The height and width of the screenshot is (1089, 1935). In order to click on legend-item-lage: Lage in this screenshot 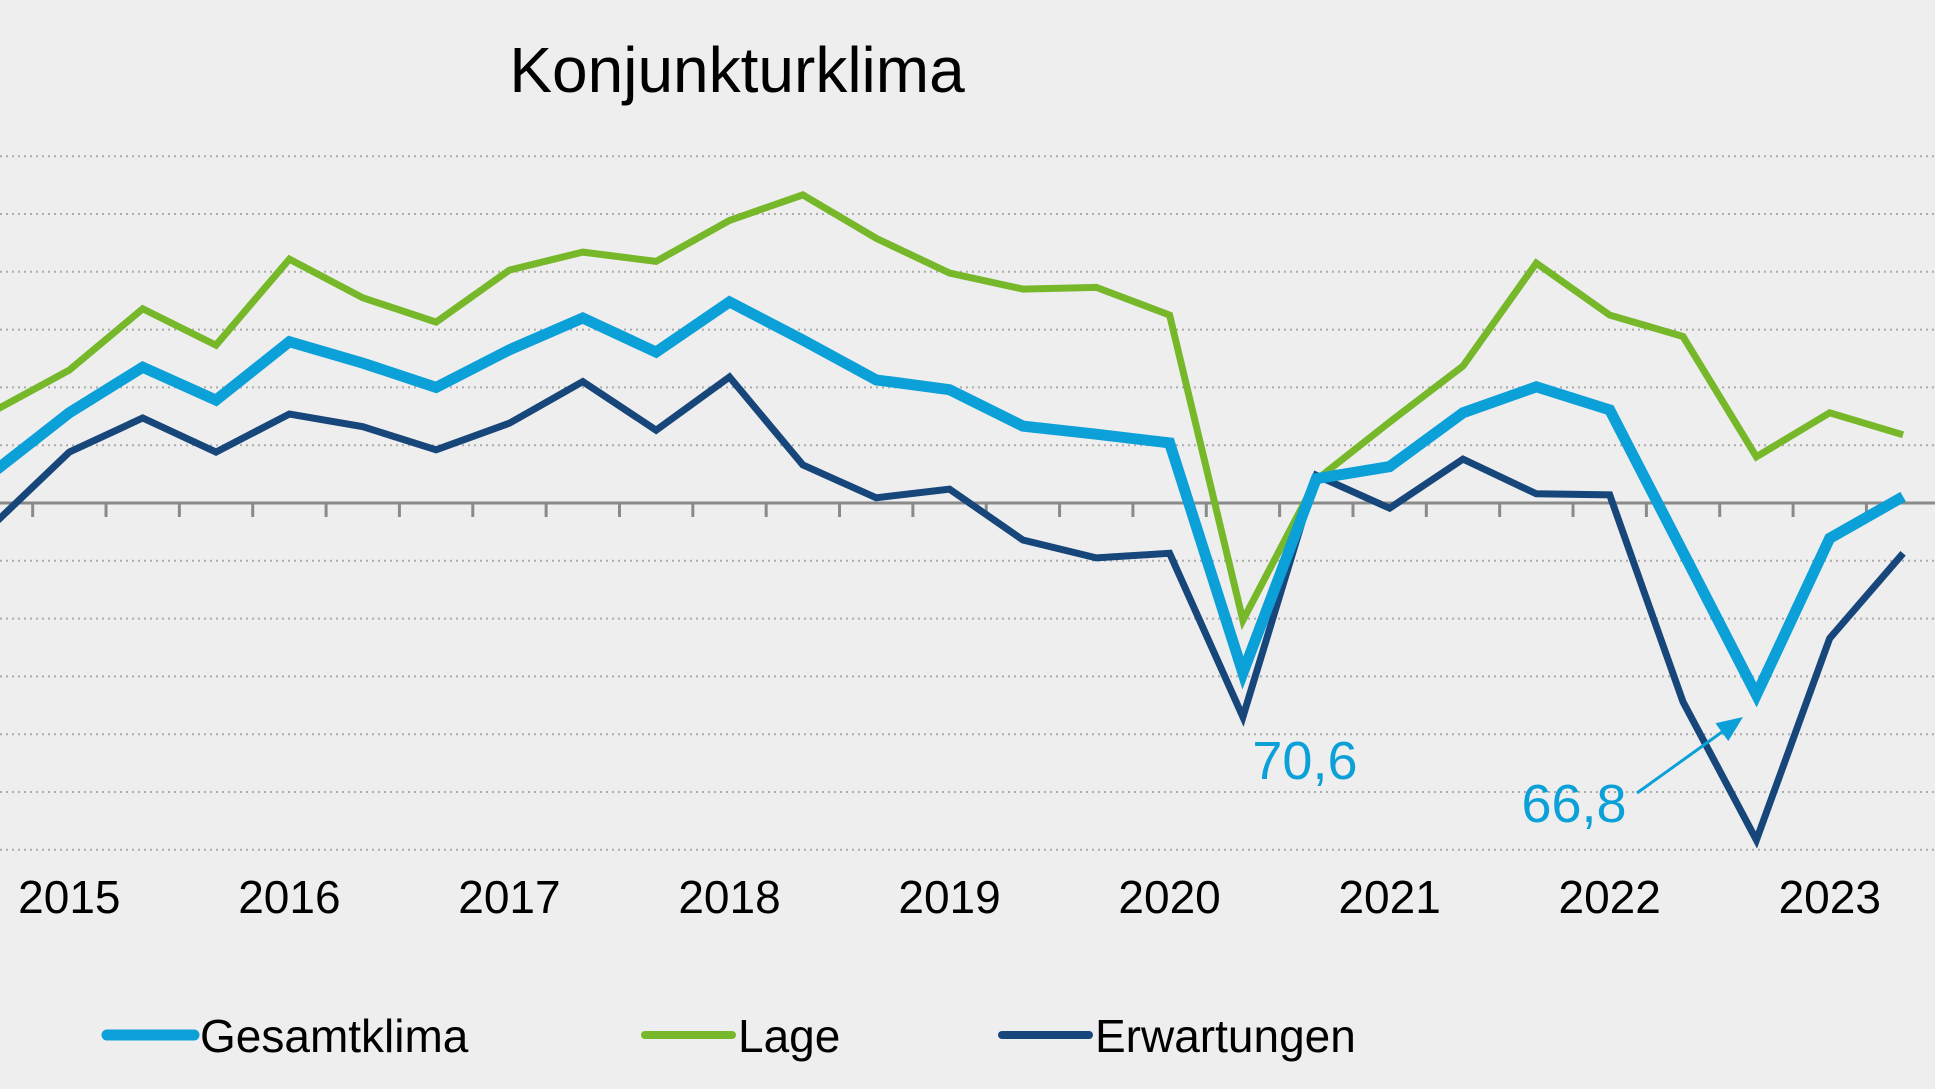, I will do `click(740, 1036)`.